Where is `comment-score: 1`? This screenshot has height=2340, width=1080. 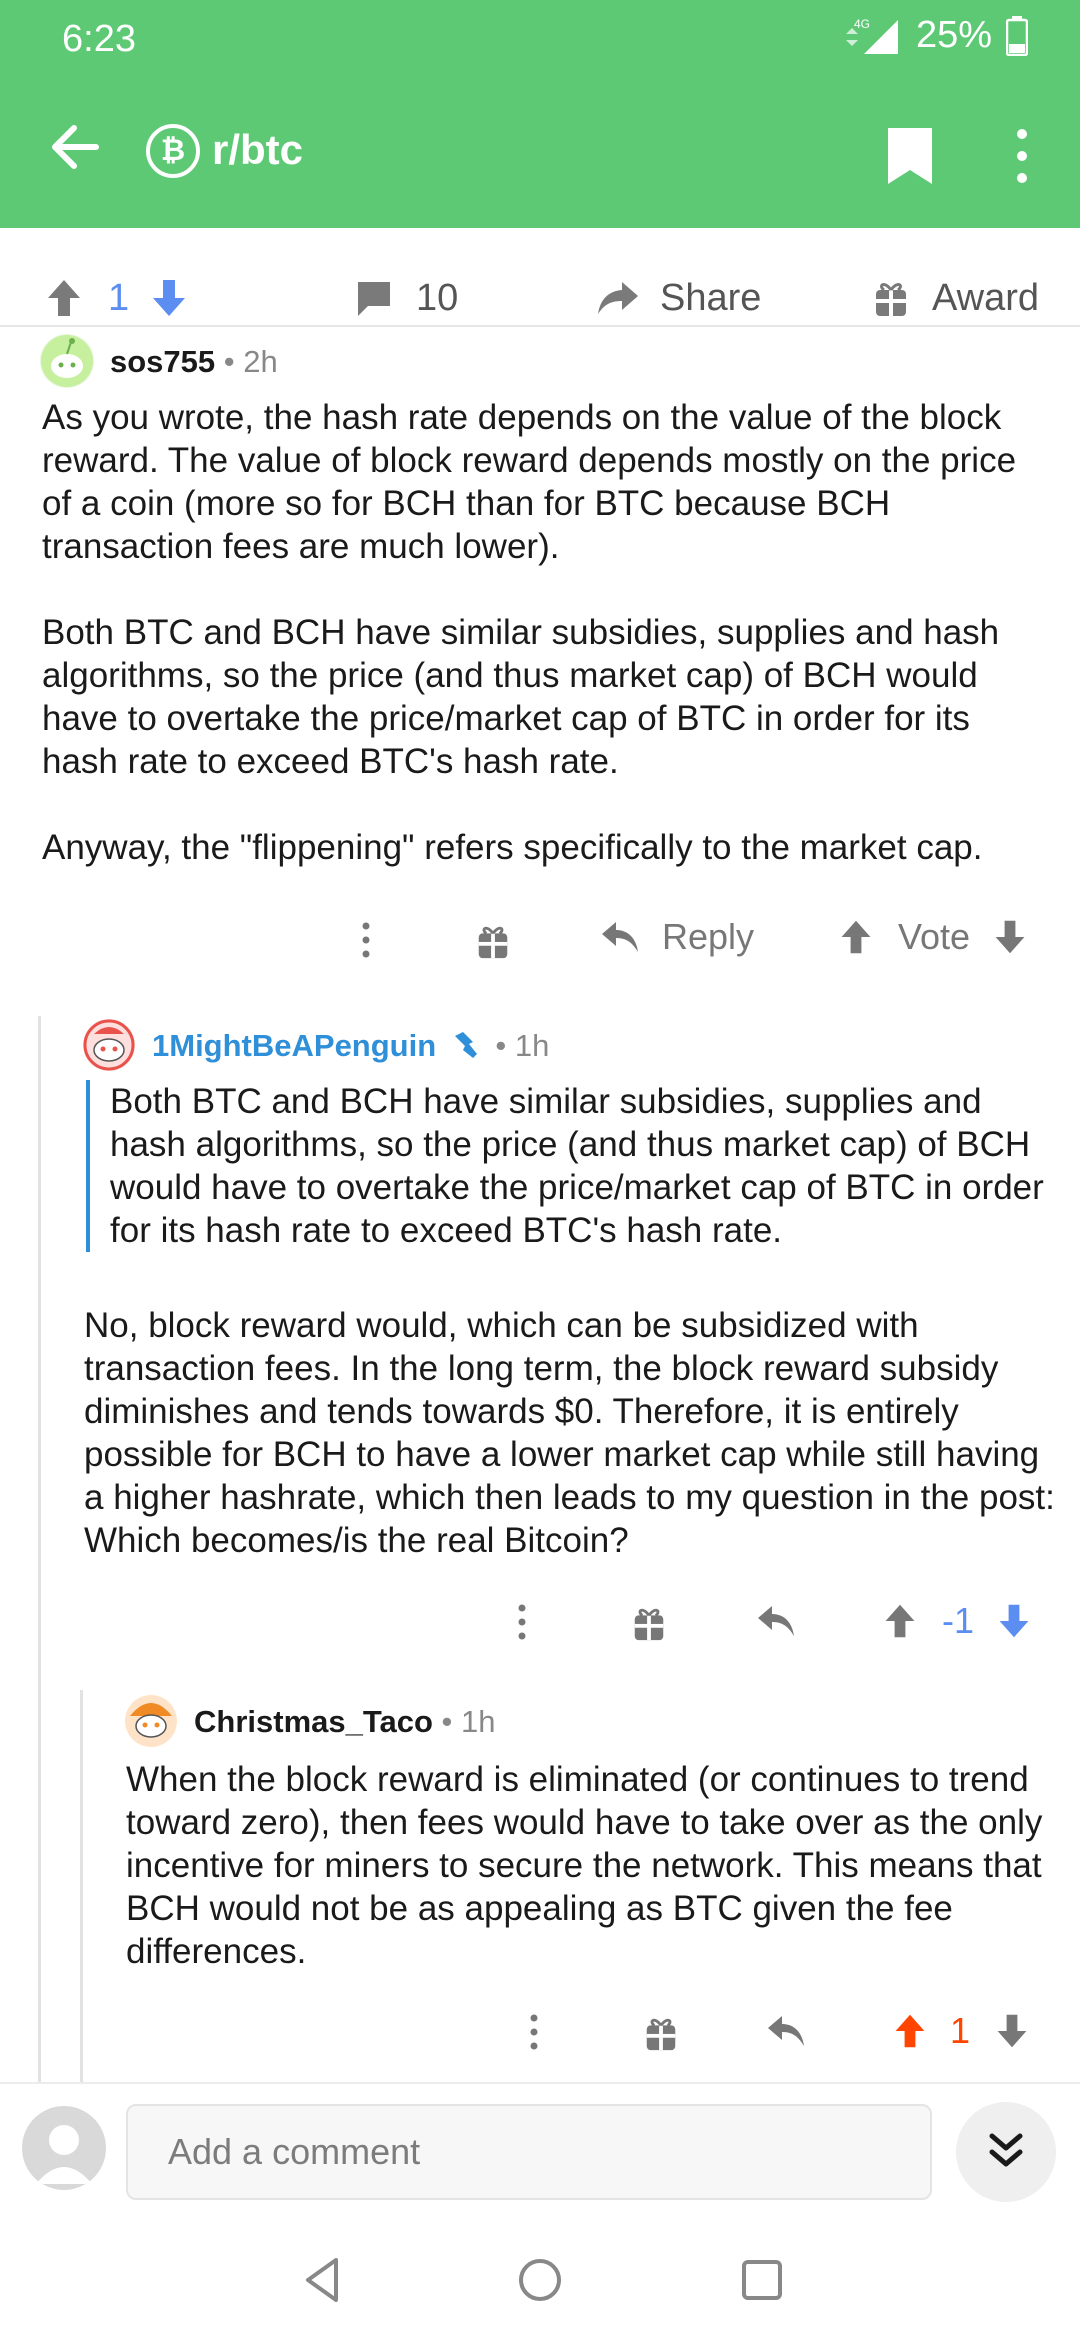
comment-score: 1 is located at coordinates (960, 2030).